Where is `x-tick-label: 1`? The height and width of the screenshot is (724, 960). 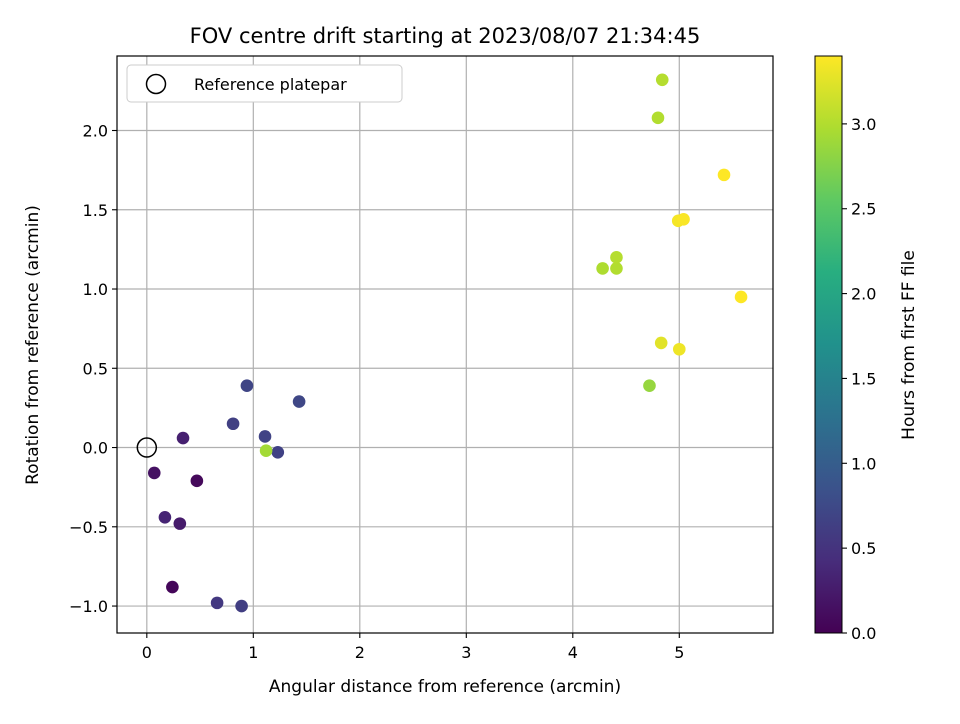
x-tick-label: 1 is located at coordinates (253, 652).